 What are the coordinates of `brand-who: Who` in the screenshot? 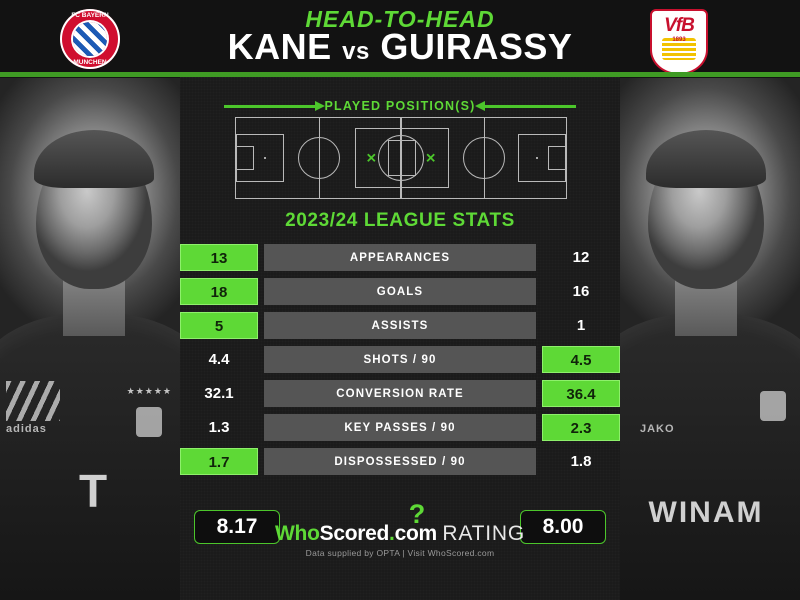 It's located at (297, 533).